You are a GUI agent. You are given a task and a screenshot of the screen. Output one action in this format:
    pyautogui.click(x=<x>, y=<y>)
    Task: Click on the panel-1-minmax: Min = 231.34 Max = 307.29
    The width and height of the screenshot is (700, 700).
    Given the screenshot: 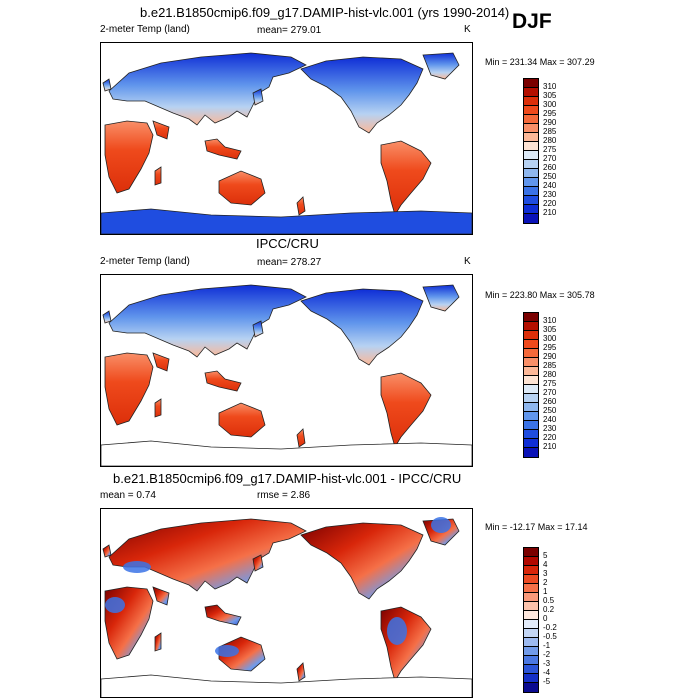 What is the action you would take?
    pyautogui.click(x=540, y=62)
    